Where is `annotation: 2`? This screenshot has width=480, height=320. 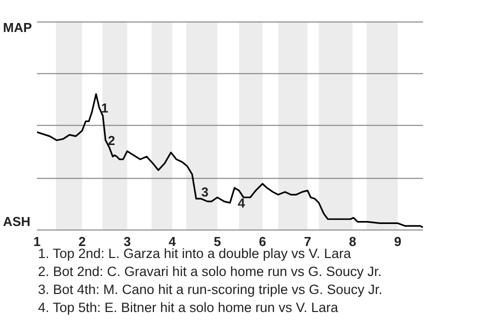 annotation: 2 is located at coordinates (112, 140).